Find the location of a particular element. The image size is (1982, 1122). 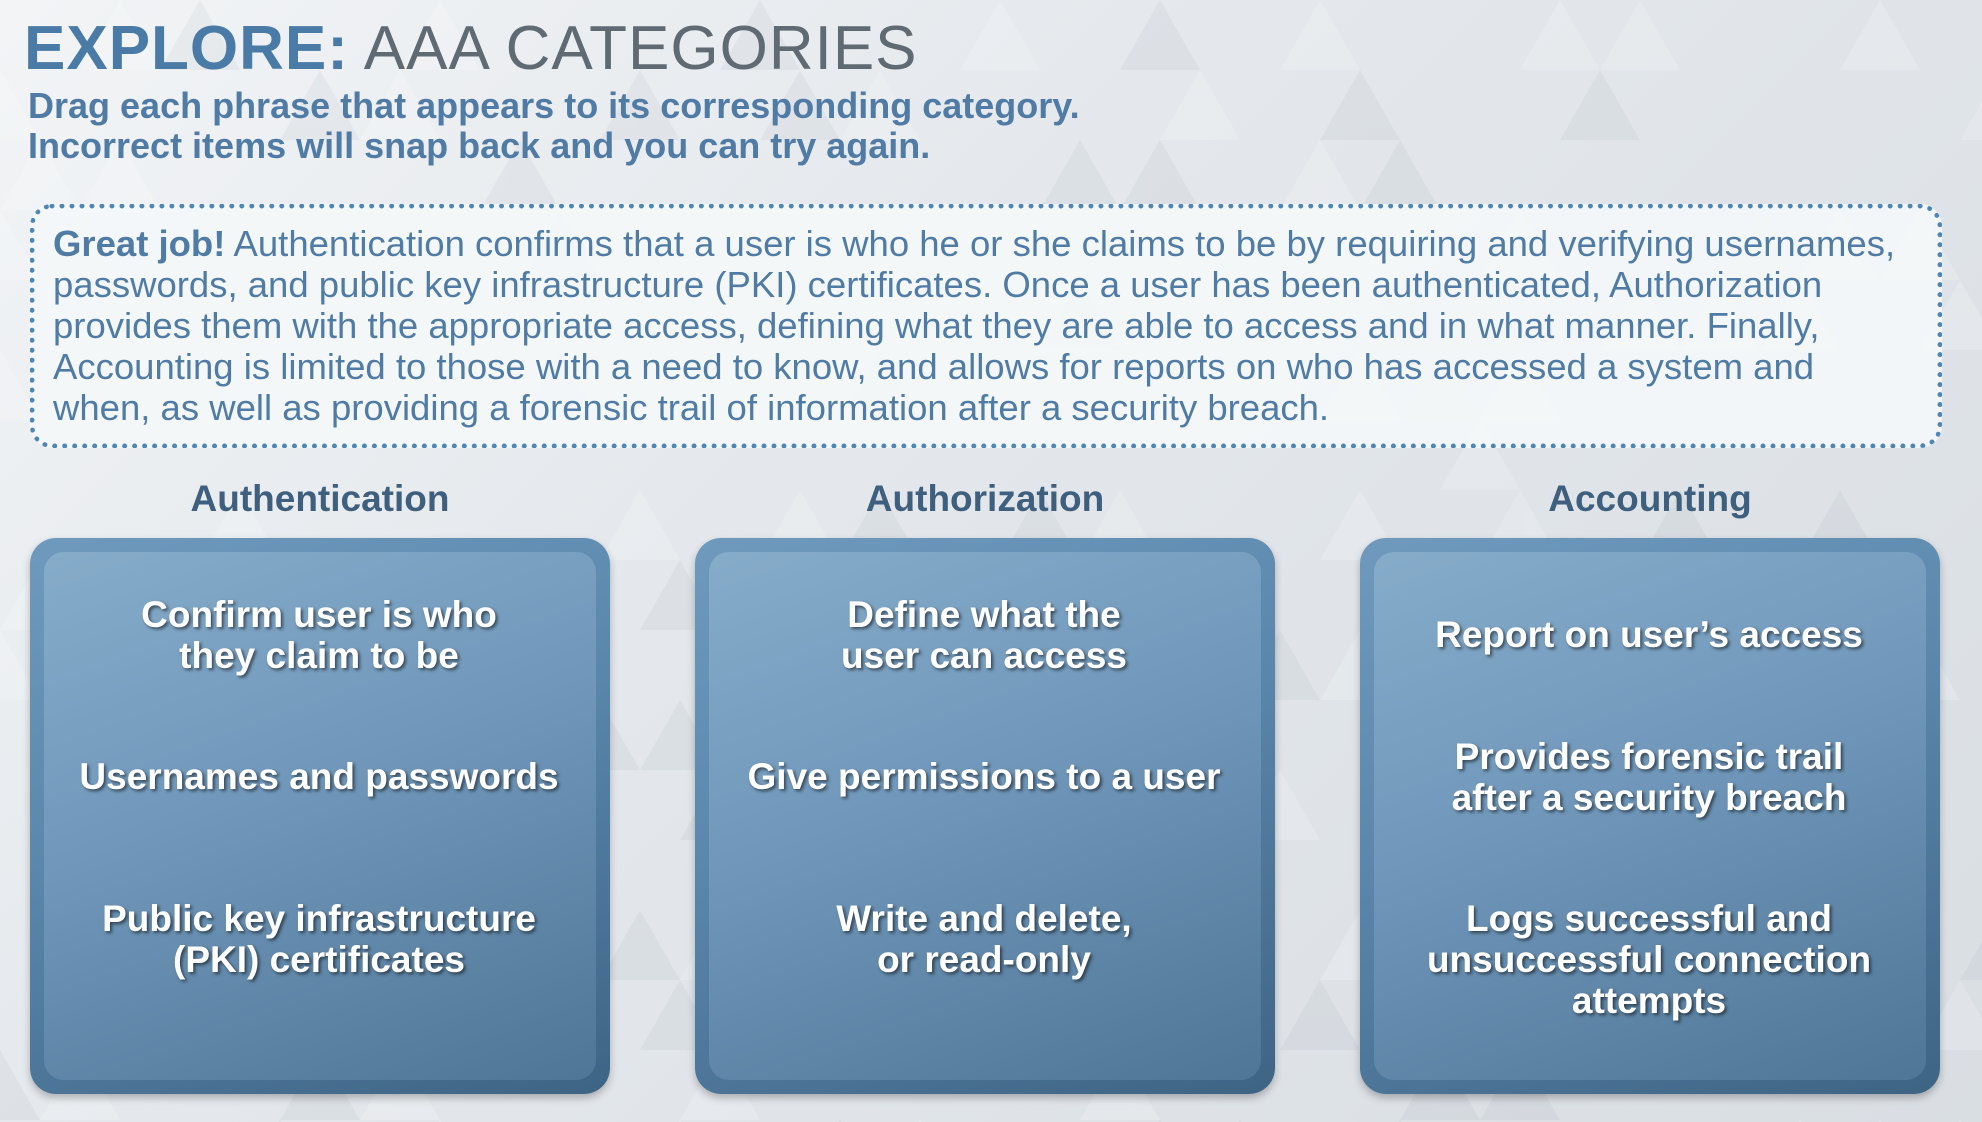

drag-item-write-delete-read-only: Write and delete, or read-only is located at coordinates (984, 939).